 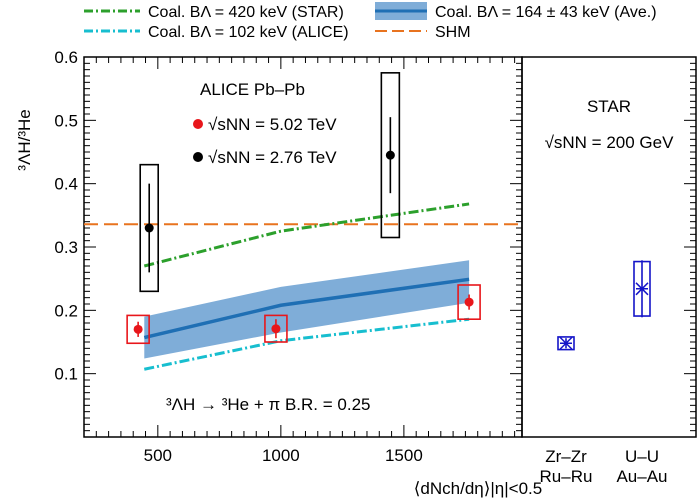 I want to click on legend-alice102-label: Coal. BΛ = 102 keV (ALICE), so click(x=248, y=32).